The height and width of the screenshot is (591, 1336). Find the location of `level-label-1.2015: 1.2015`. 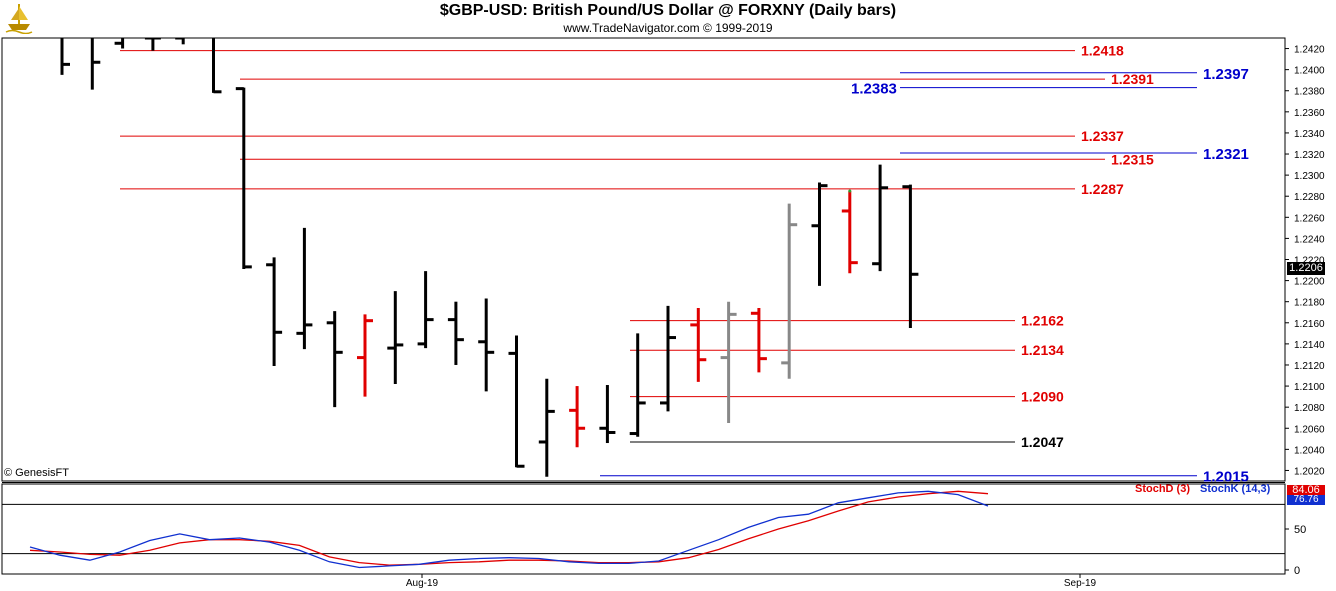

level-label-1.2015: 1.2015 is located at coordinates (1226, 477).